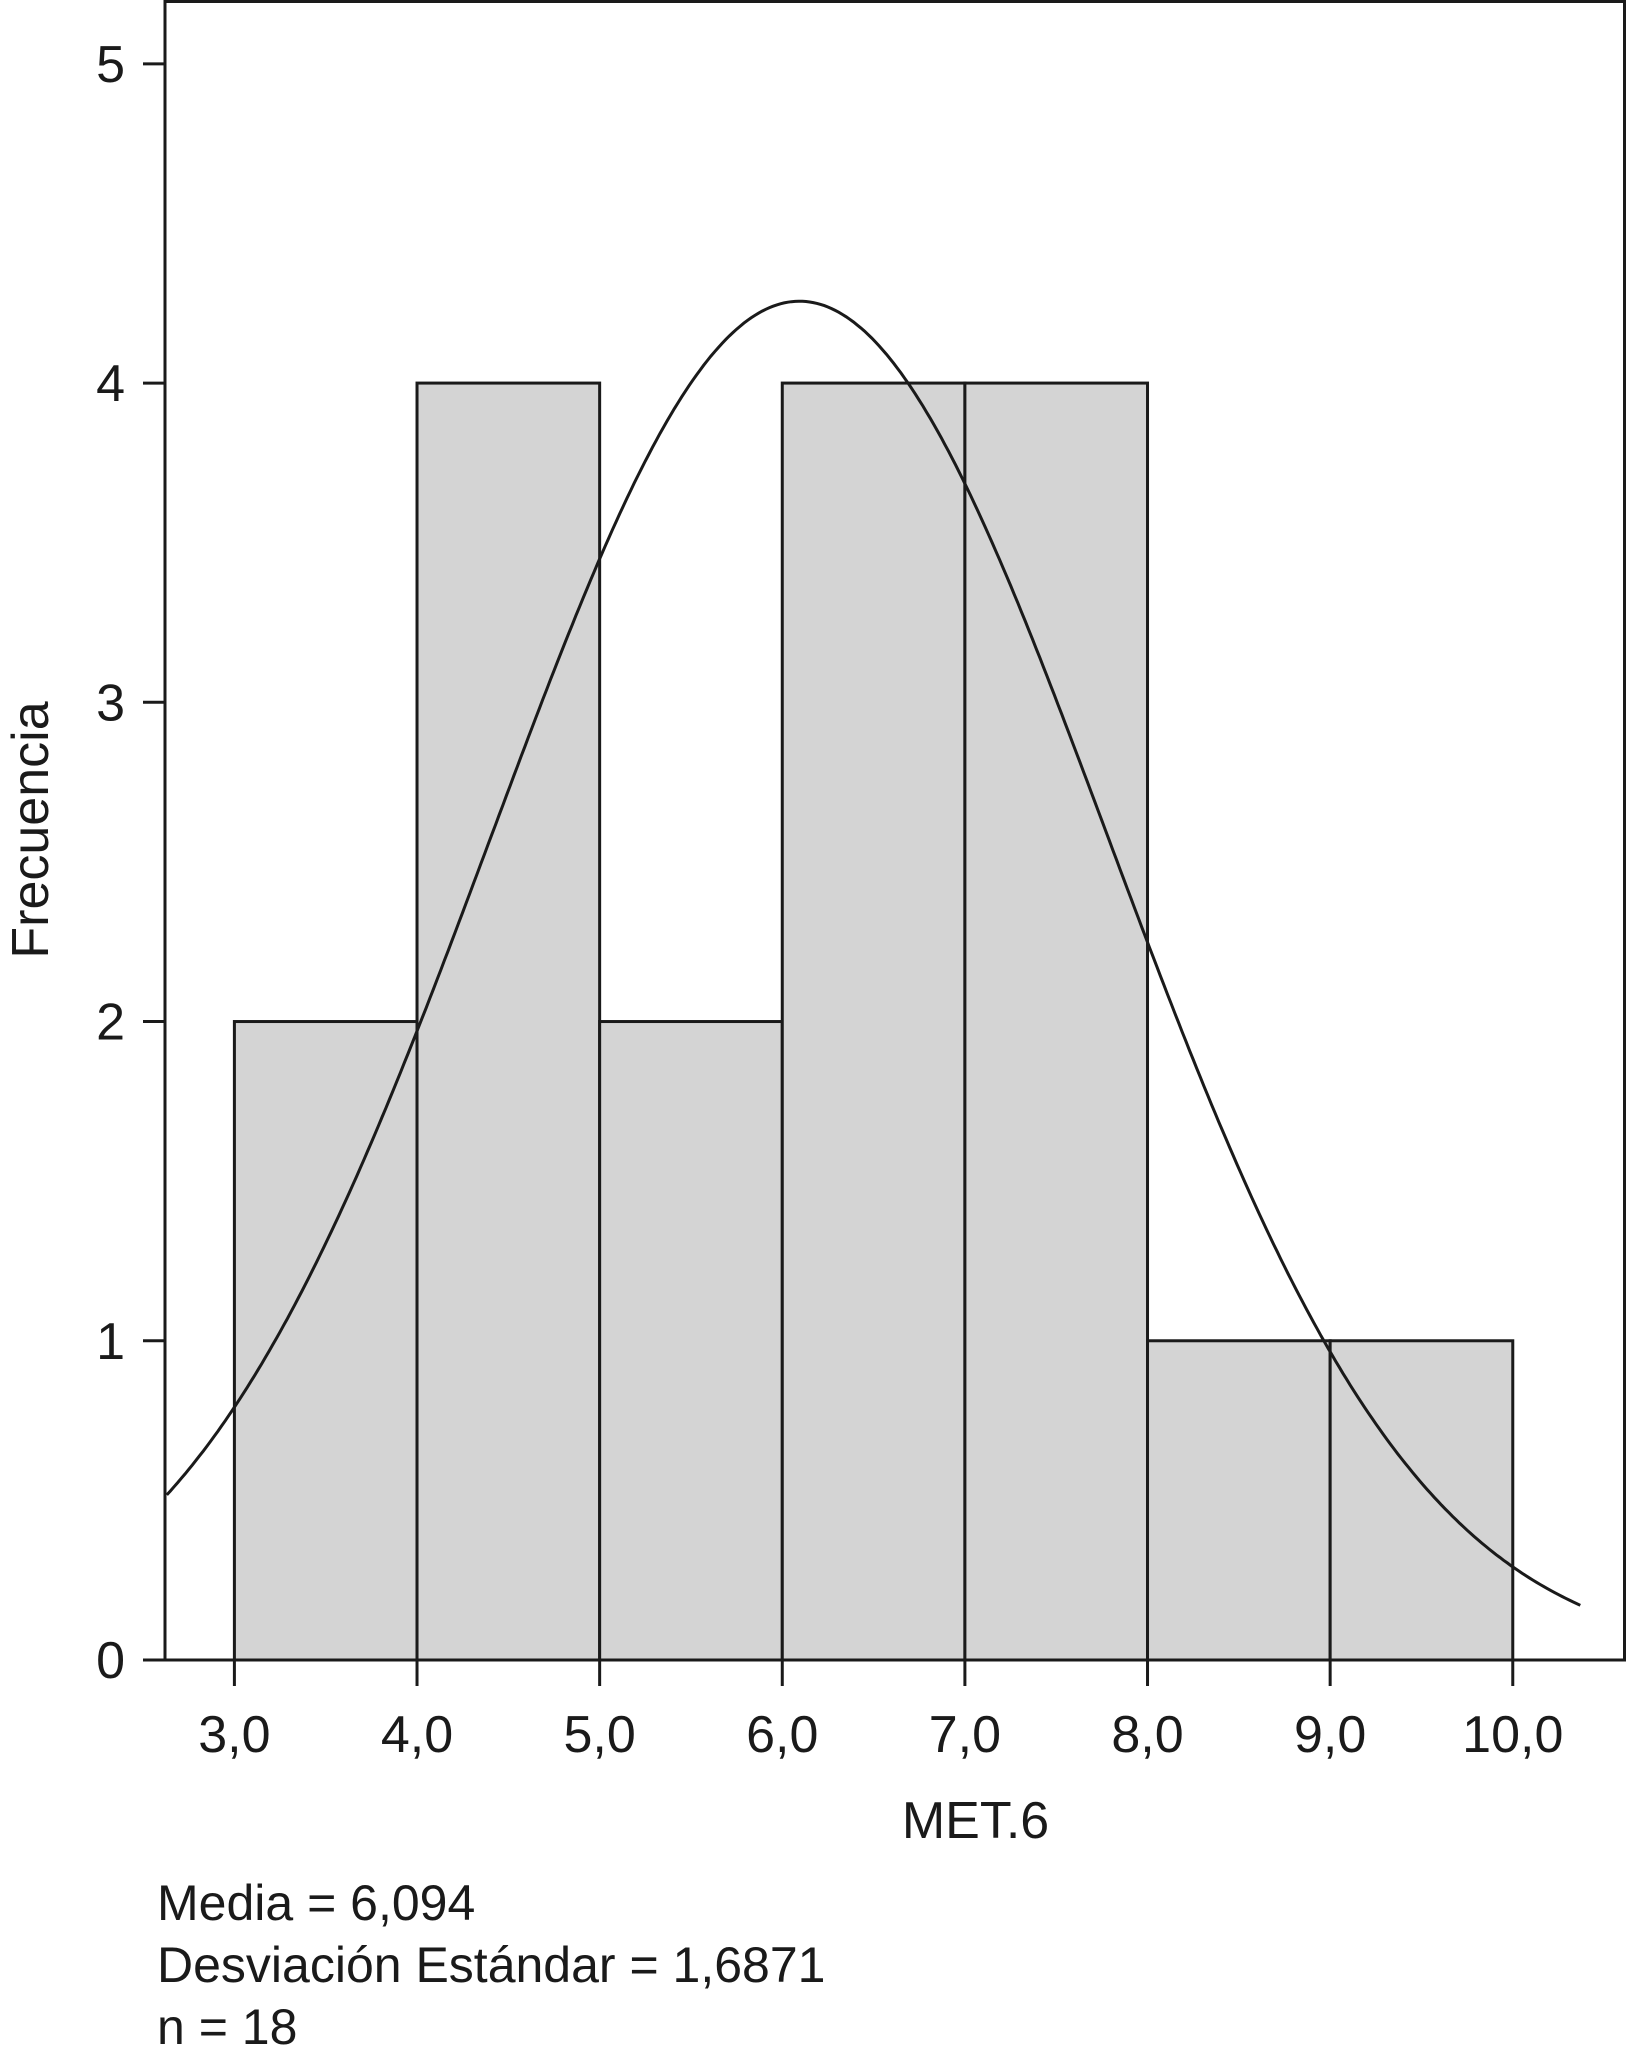 This screenshot has height=2058, width=1626. I want to click on x-tick-label: 9,0, so click(1330, 1735).